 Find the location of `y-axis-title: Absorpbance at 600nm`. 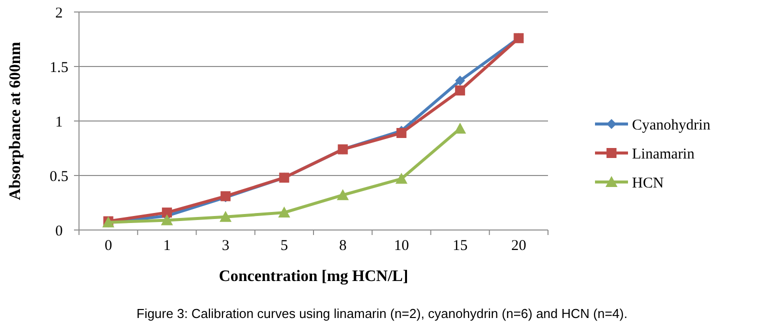

y-axis-title: Absorpbance at 600nm is located at coordinates (15, 120).